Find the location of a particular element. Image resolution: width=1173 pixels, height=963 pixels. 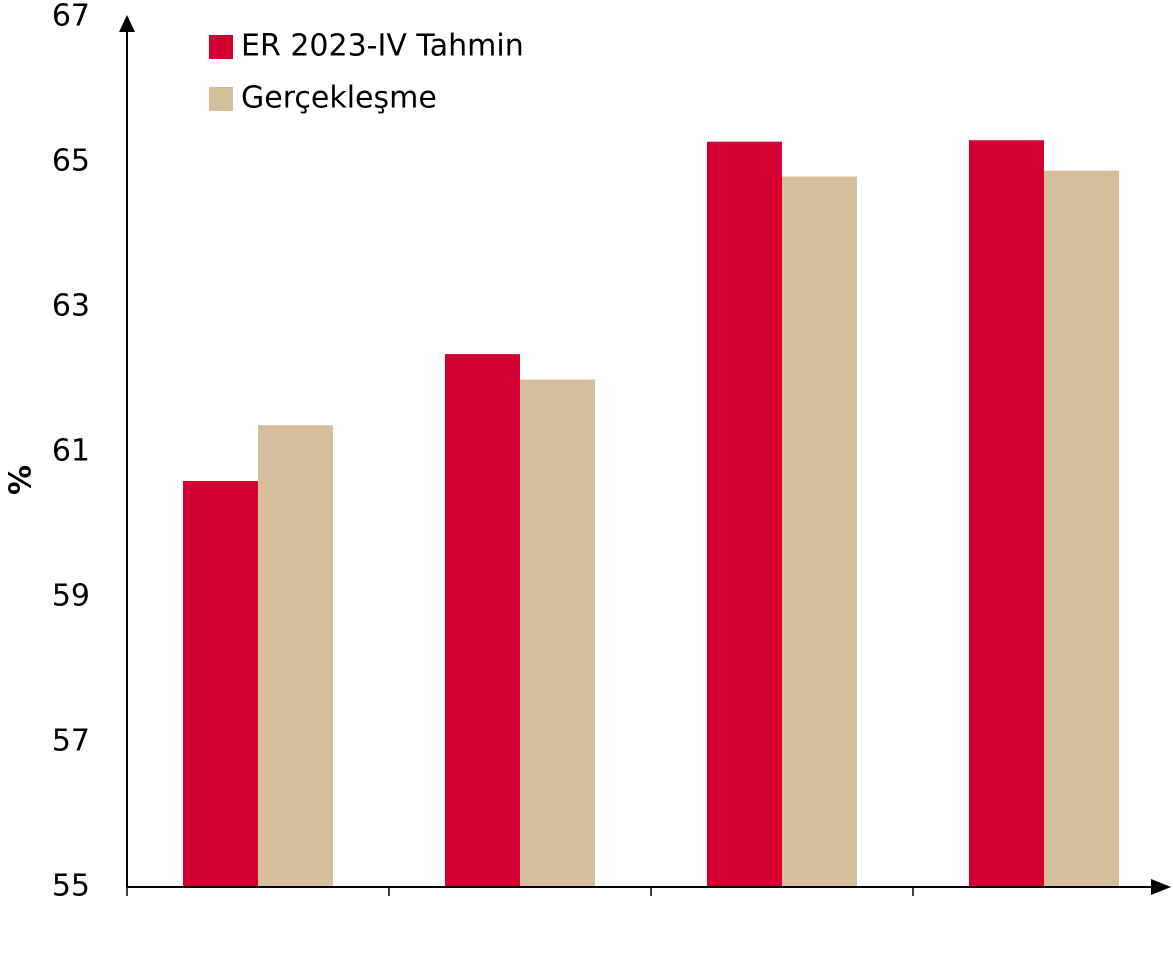

legend-label: ER 2023-IV Tahmin is located at coordinates (382, 46).